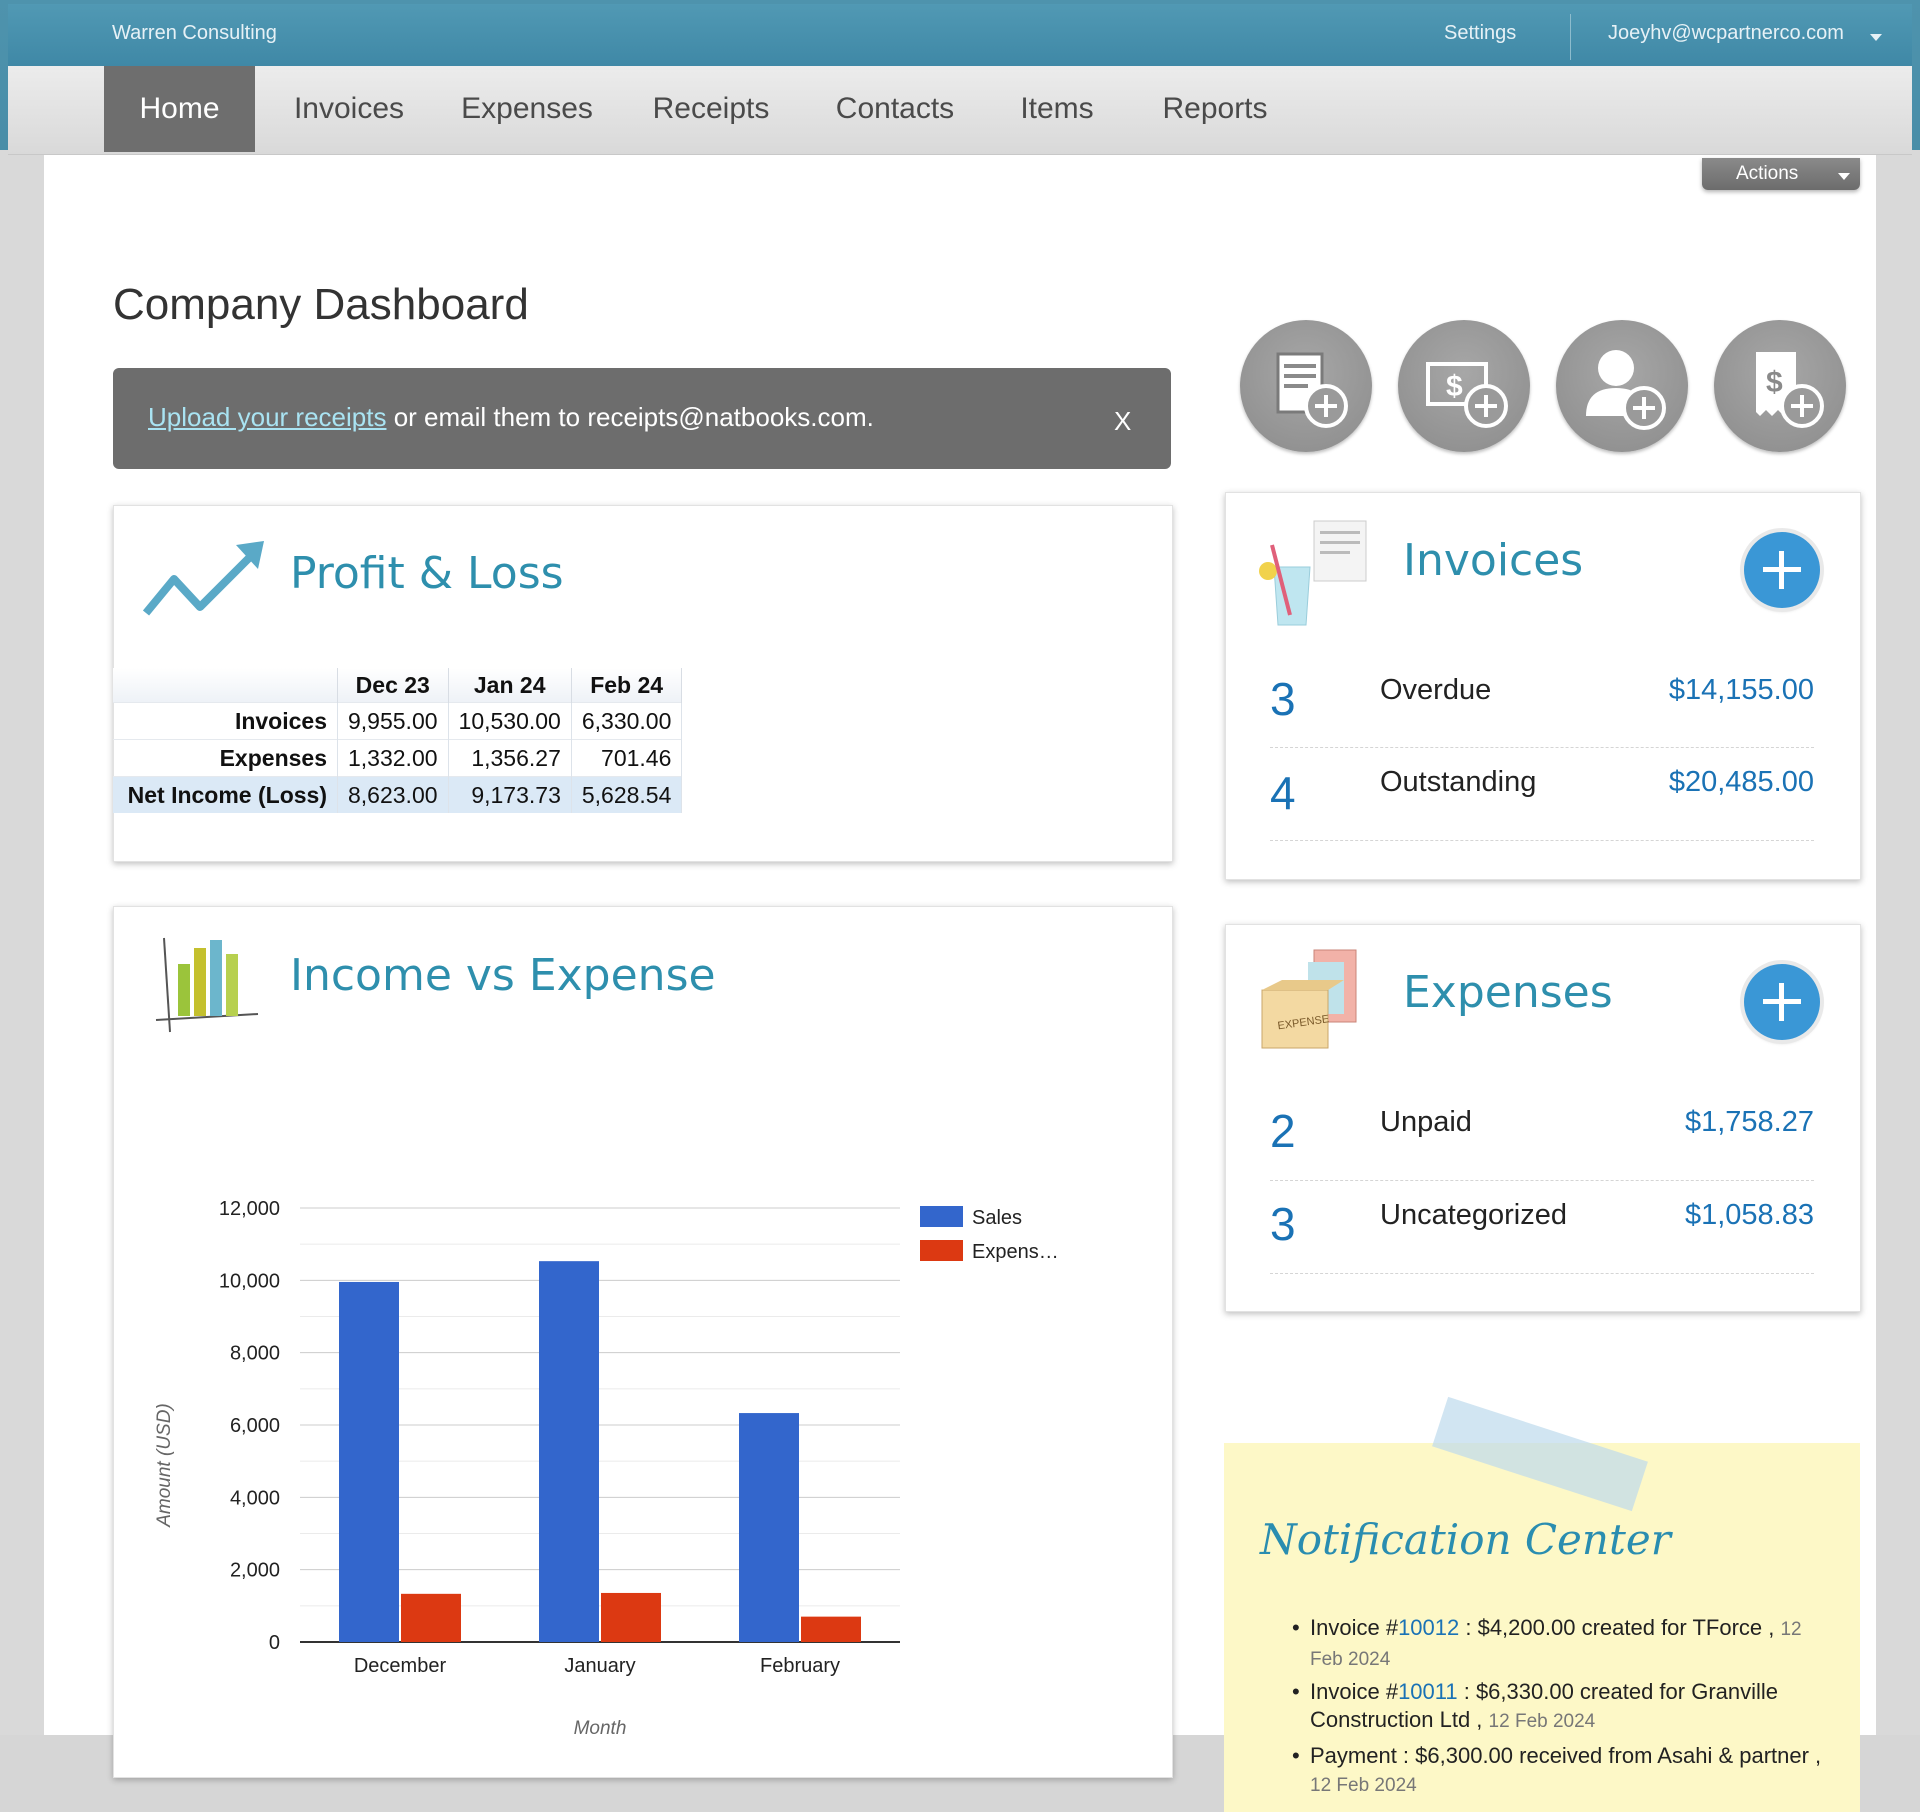 This screenshot has height=1812, width=1920. I want to click on table-cell: 1,332.00, so click(393, 758).